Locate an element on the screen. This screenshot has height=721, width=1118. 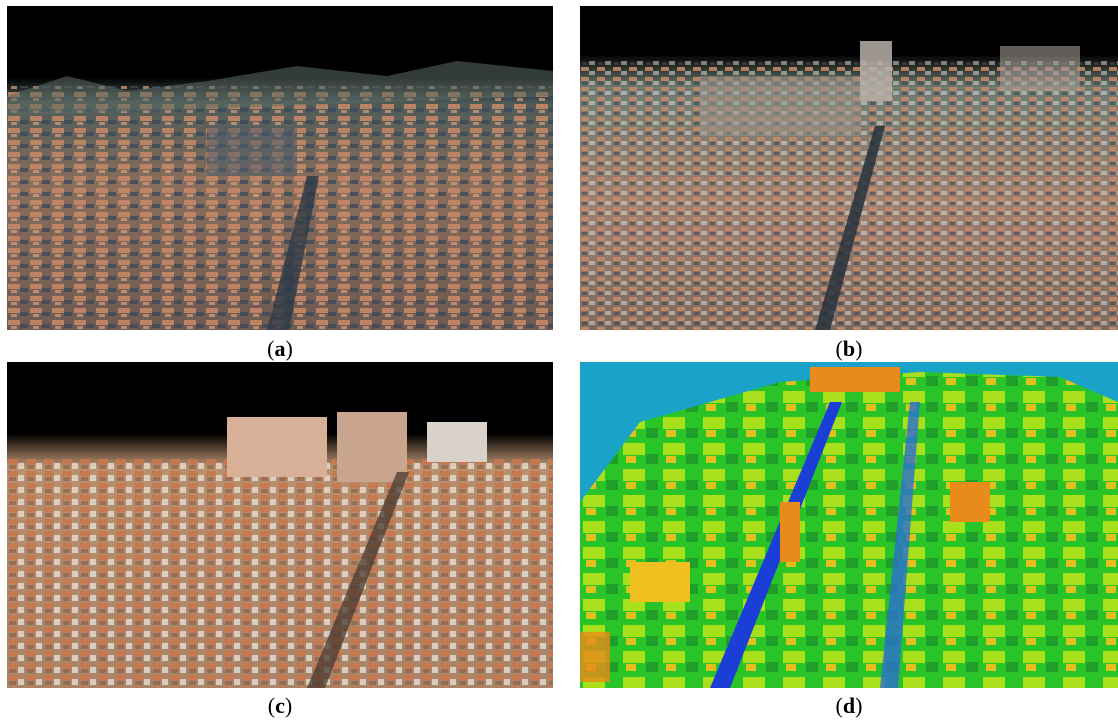
caption-d: (d) is located at coordinates (849, 705).